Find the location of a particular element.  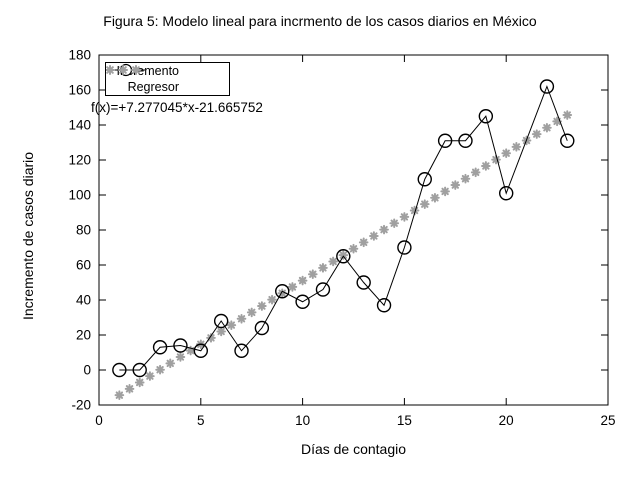

regression-equation: f(x)=+7.277045*x-21.665752 is located at coordinates (177, 107).